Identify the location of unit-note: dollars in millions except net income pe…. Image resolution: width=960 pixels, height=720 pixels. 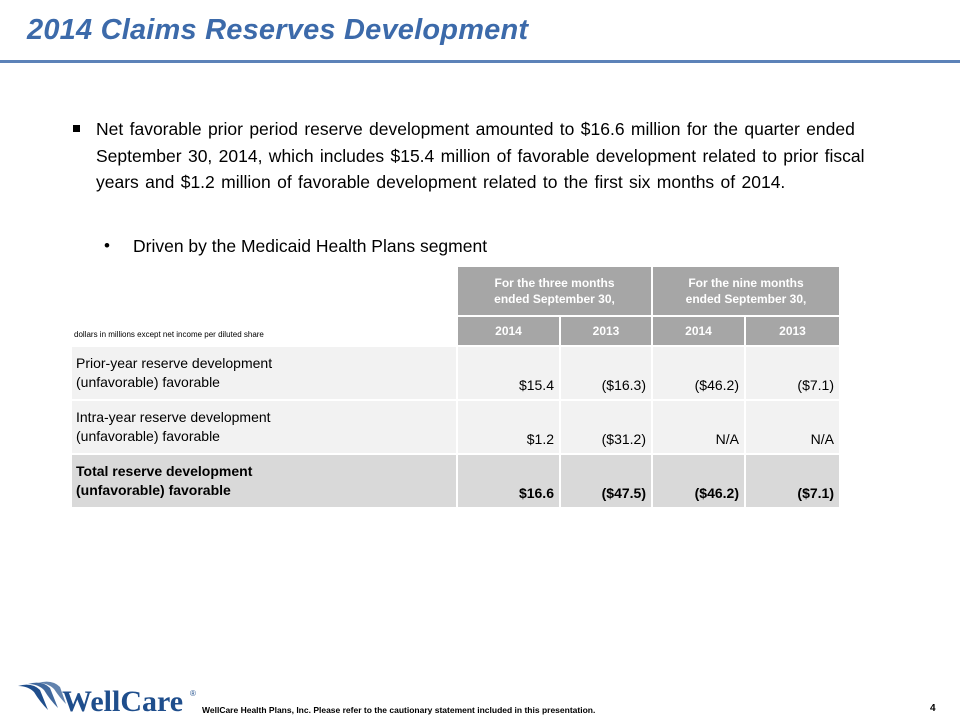
(265, 331).